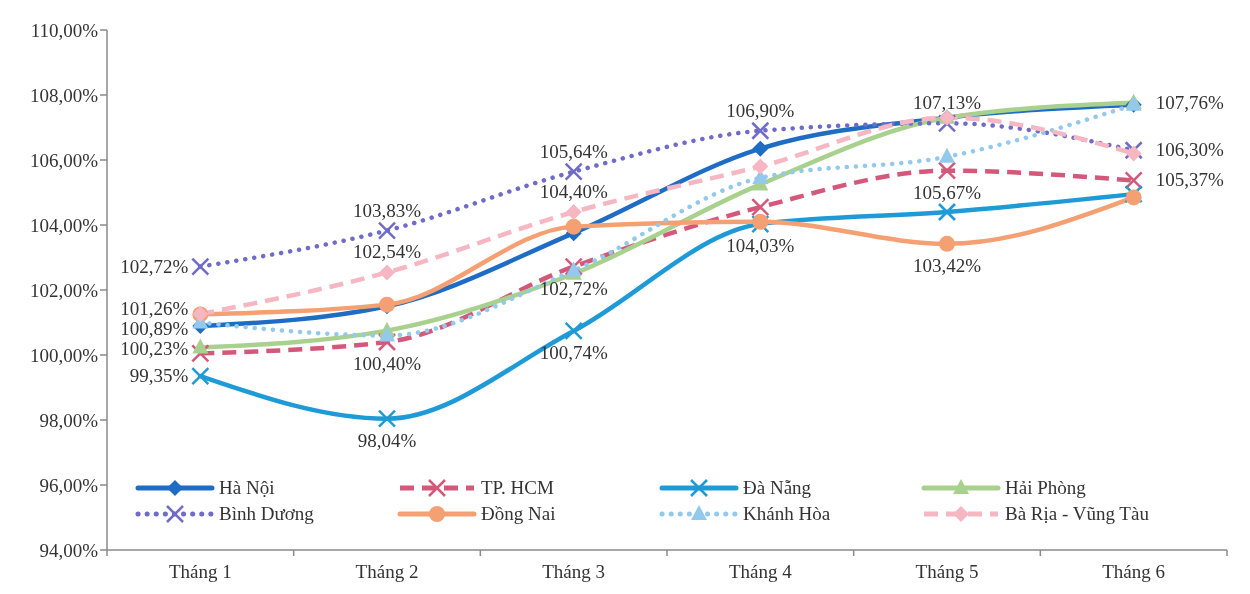 The image size is (1250, 594). What do you see at coordinates (947, 192) in the screenshot?
I see `data-label: 105,67%` at bounding box center [947, 192].